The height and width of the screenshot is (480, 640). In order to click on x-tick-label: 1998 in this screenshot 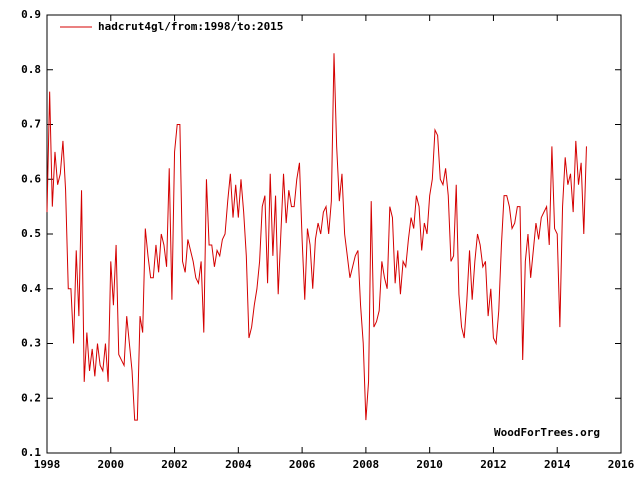, I will do `click(47, 464)`.